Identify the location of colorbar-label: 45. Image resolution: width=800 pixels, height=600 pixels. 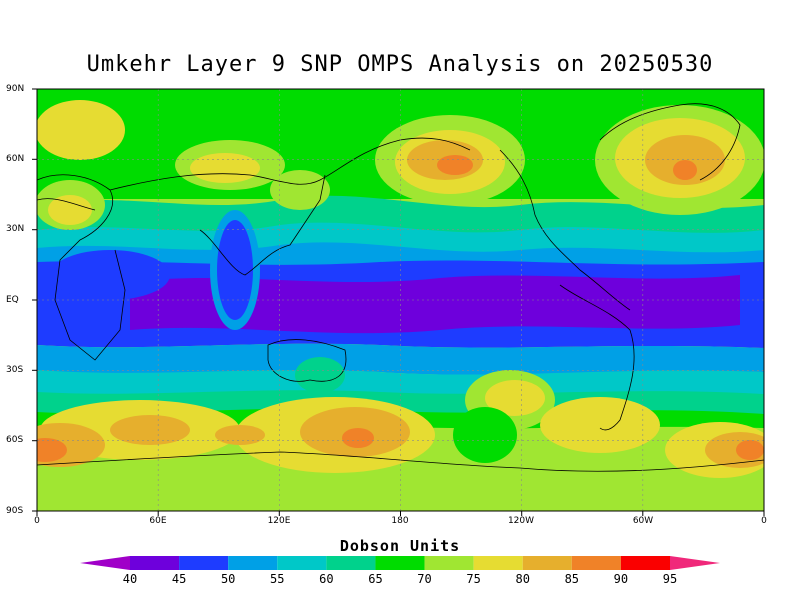
(179, 579).